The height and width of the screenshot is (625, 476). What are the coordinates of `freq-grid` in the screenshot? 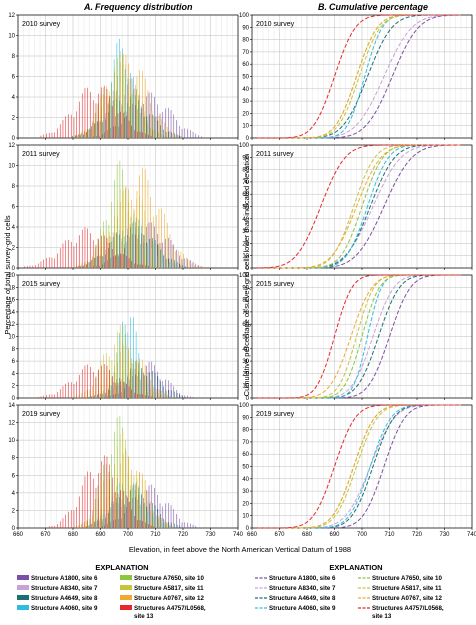 It's located at (128, 76).